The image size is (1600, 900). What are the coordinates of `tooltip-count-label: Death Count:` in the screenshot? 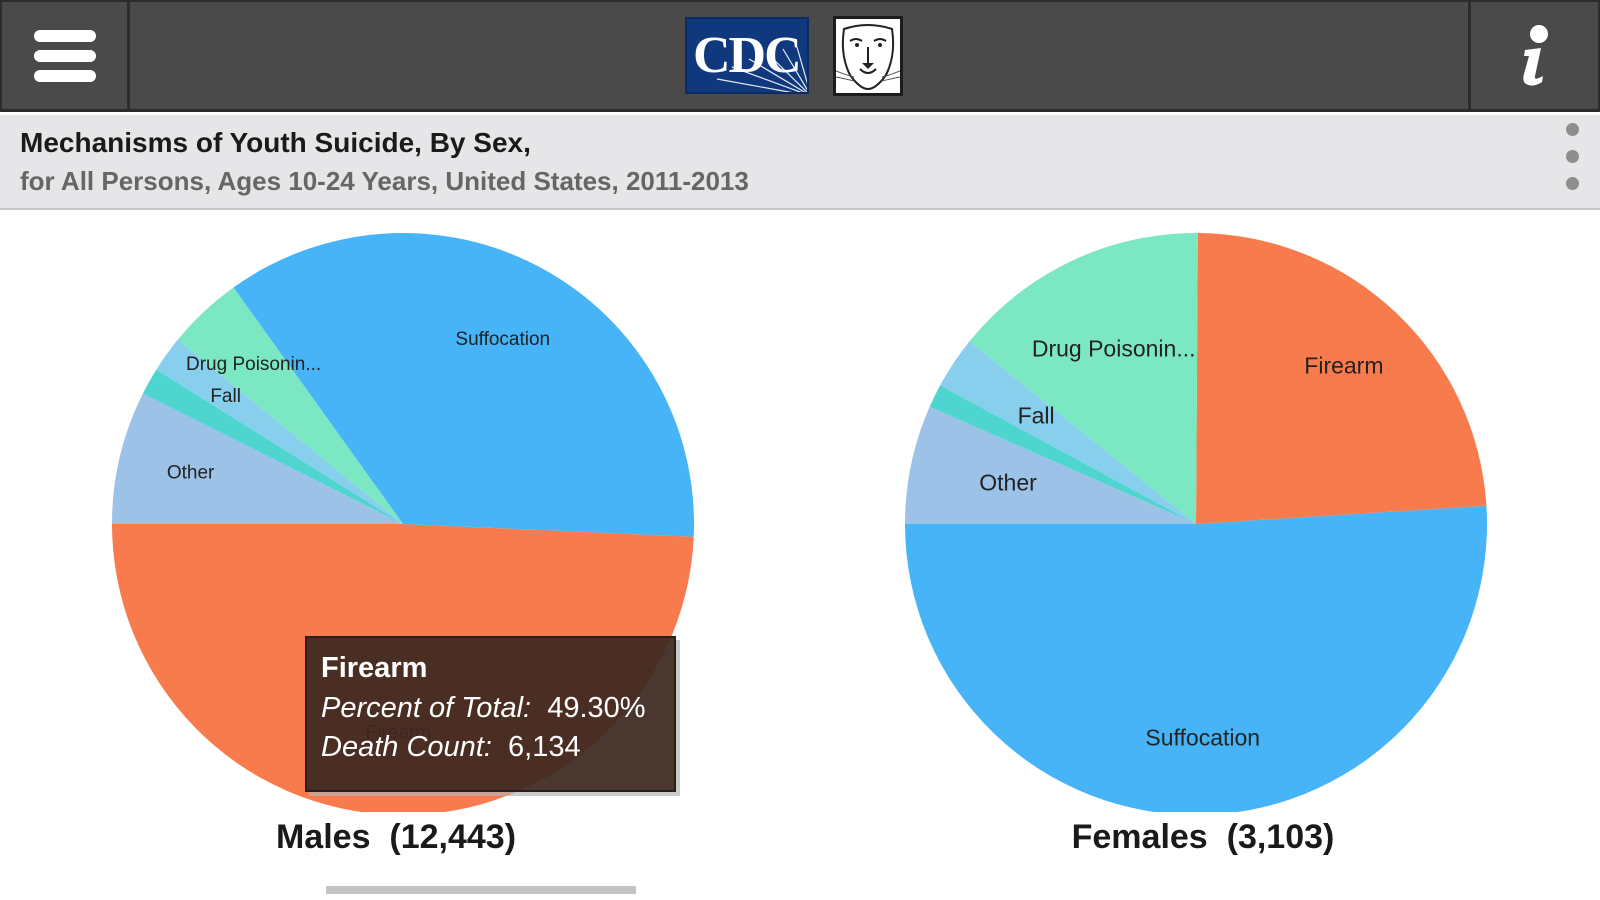 It's located at (406, 747).